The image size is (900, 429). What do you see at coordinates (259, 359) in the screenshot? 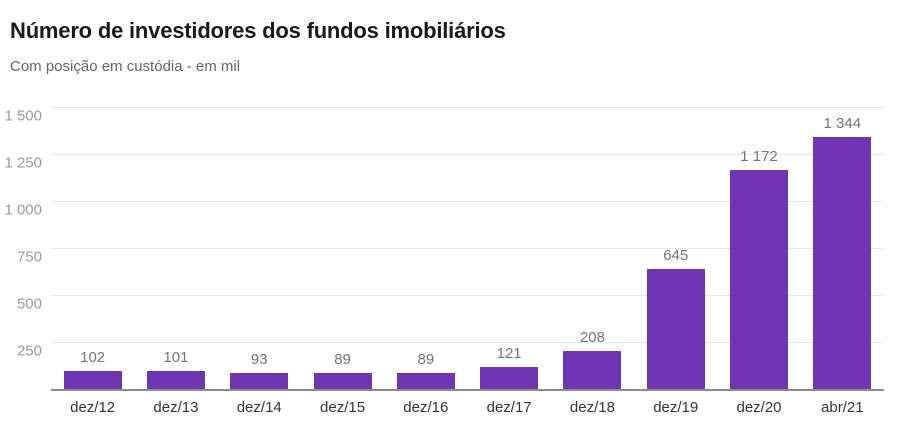
I see `bar-value-label: 93` at bounding box center [259, 359].